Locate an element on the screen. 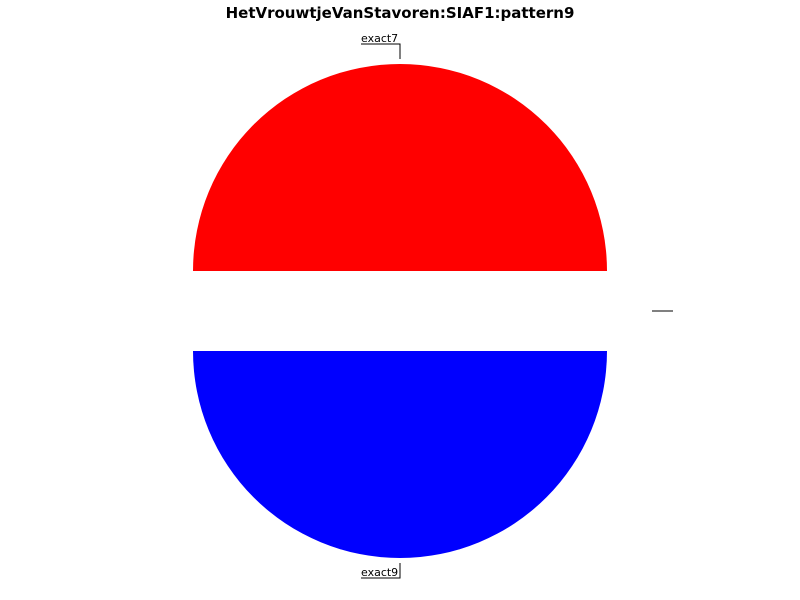 The height and width of the screenshot is (600, 800). slice-label-exact7-group: exact7 is located at coordinates (381, 45).